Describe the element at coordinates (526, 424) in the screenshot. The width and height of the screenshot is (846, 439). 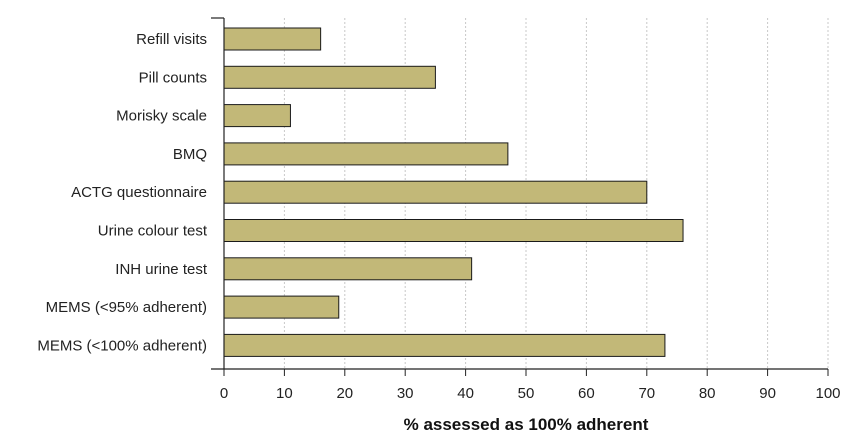
I see `x-axis-title: % assessed as 100% adherent` at that location.